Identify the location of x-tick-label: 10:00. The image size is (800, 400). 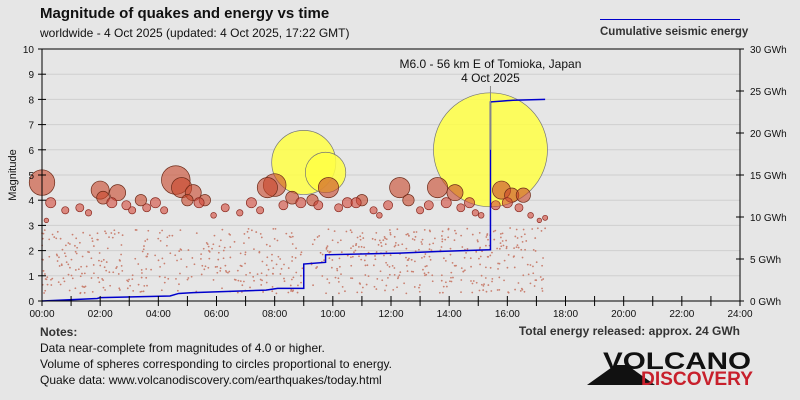
(332, 314).